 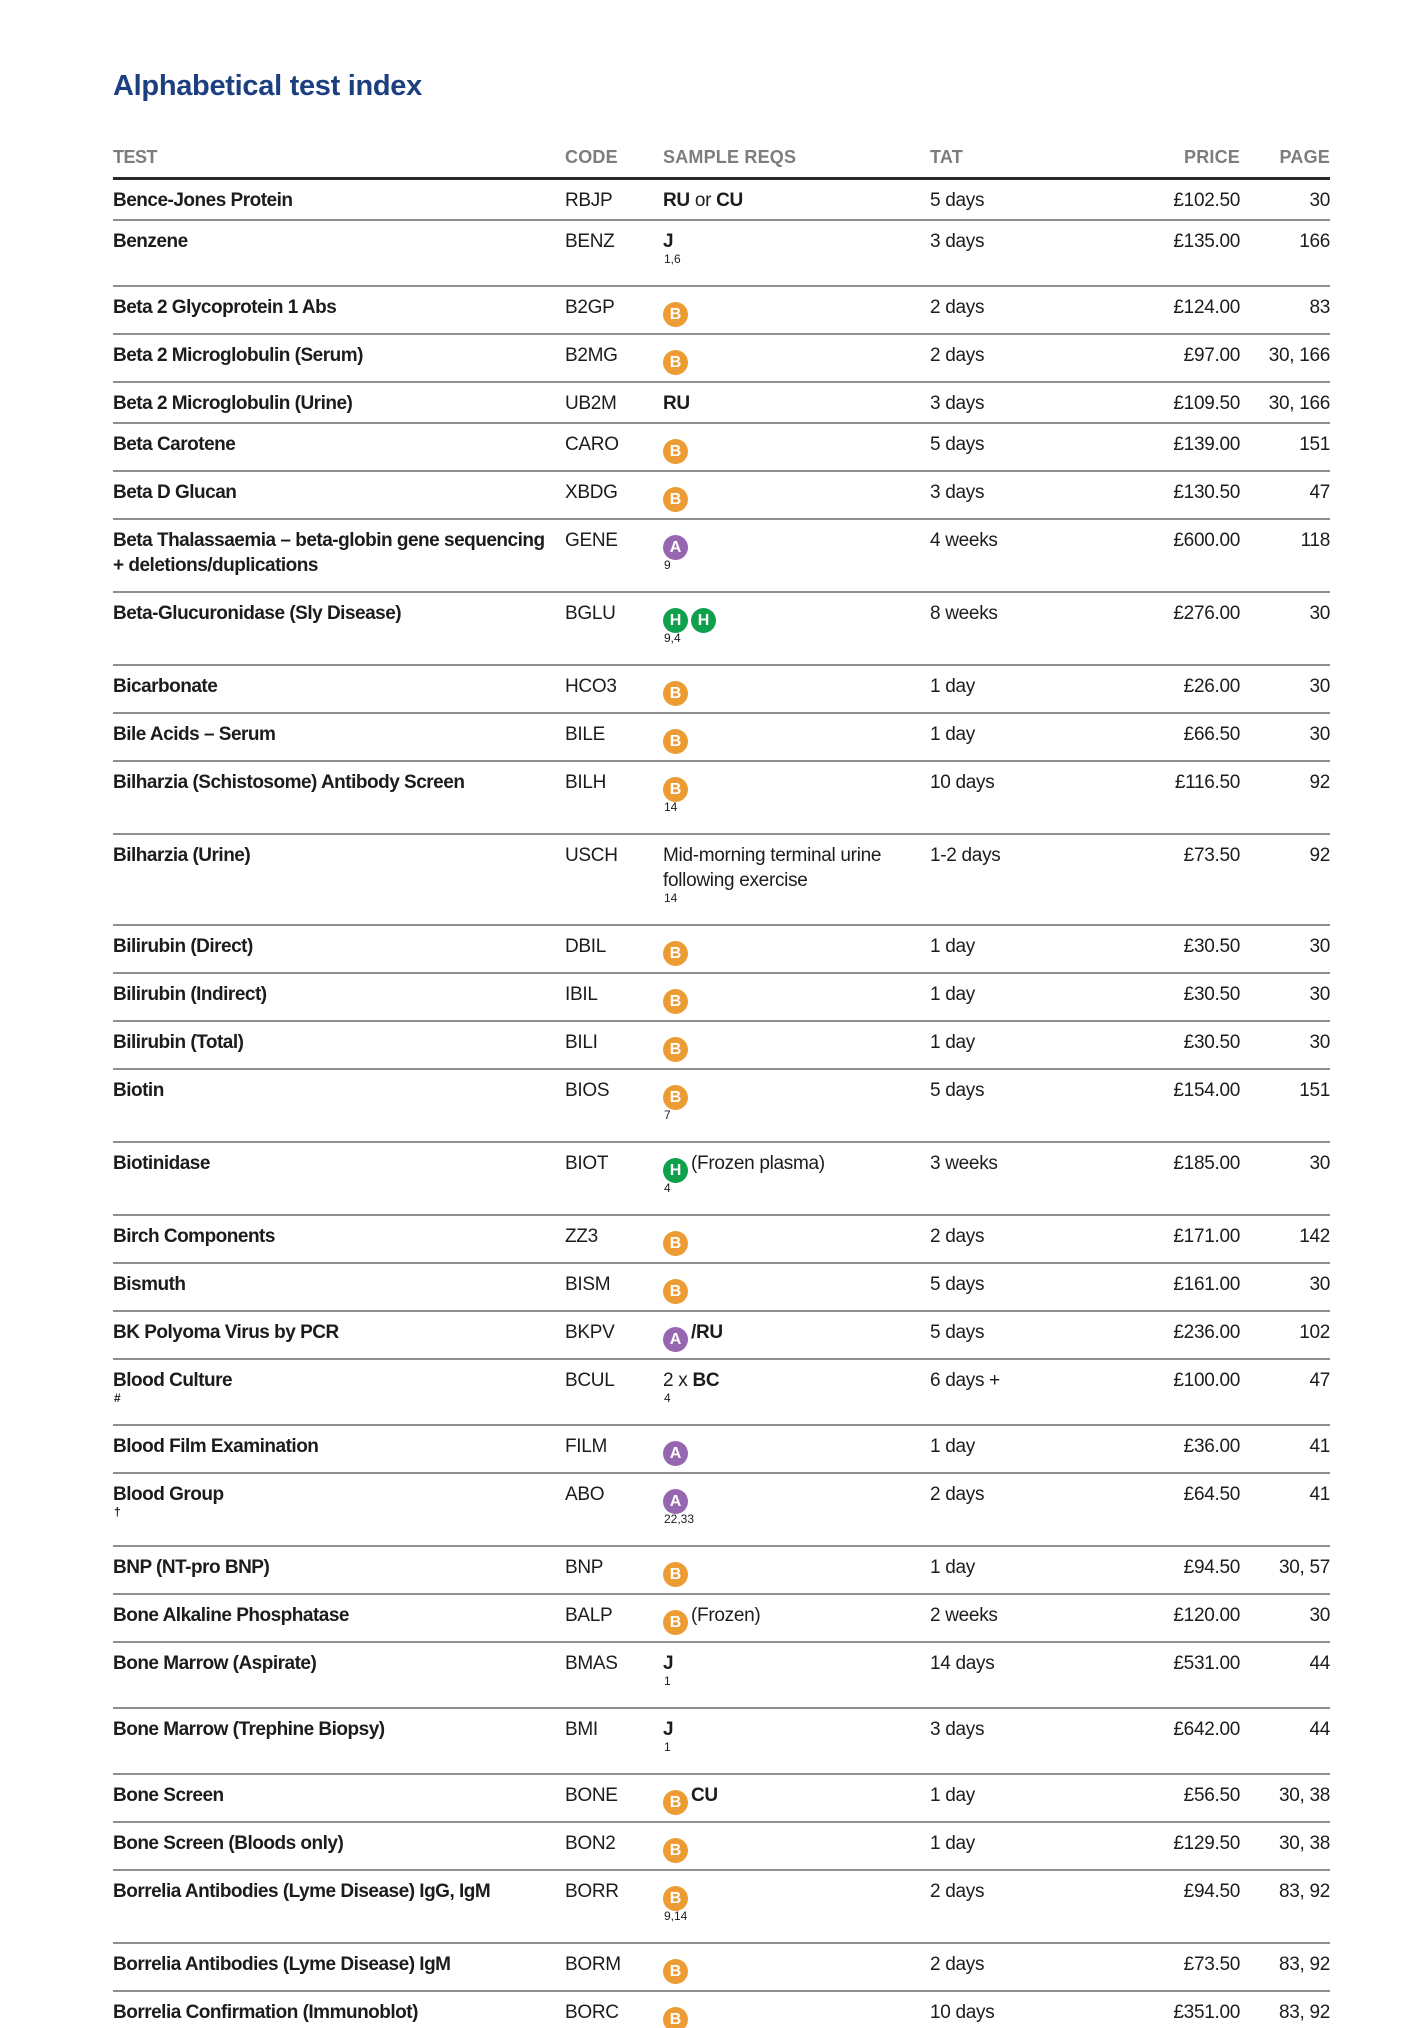 What do you see at coordinates (707, 1332) in the screenshot?
I see `sample-code: /RU` at bounding box center [707, 1332].